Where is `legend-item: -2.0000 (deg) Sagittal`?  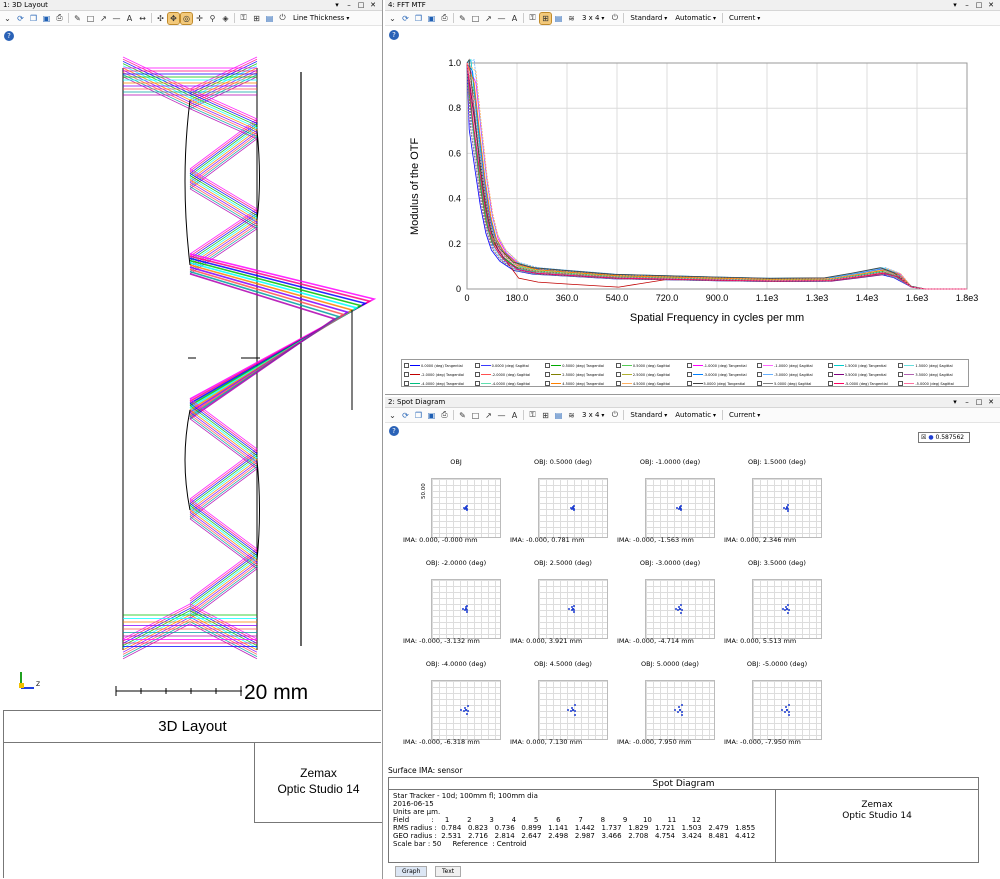 legend-item: -2.0000 (deg) Sagittal is located at coordinates (508, 374).